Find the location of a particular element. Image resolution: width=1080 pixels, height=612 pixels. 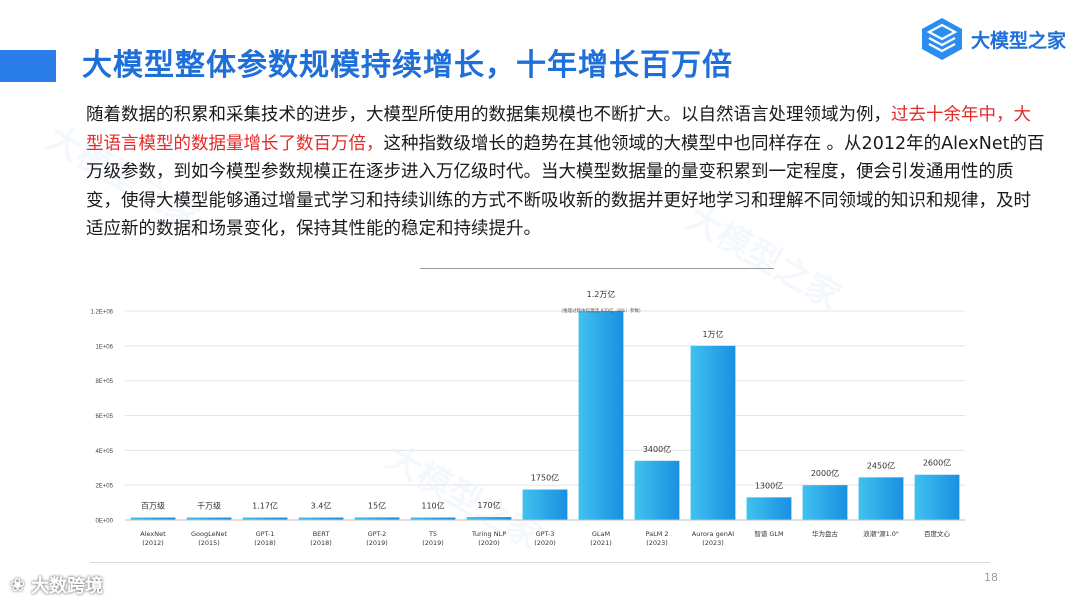

stacked-layers-icon is located at coordinates (941, 39).